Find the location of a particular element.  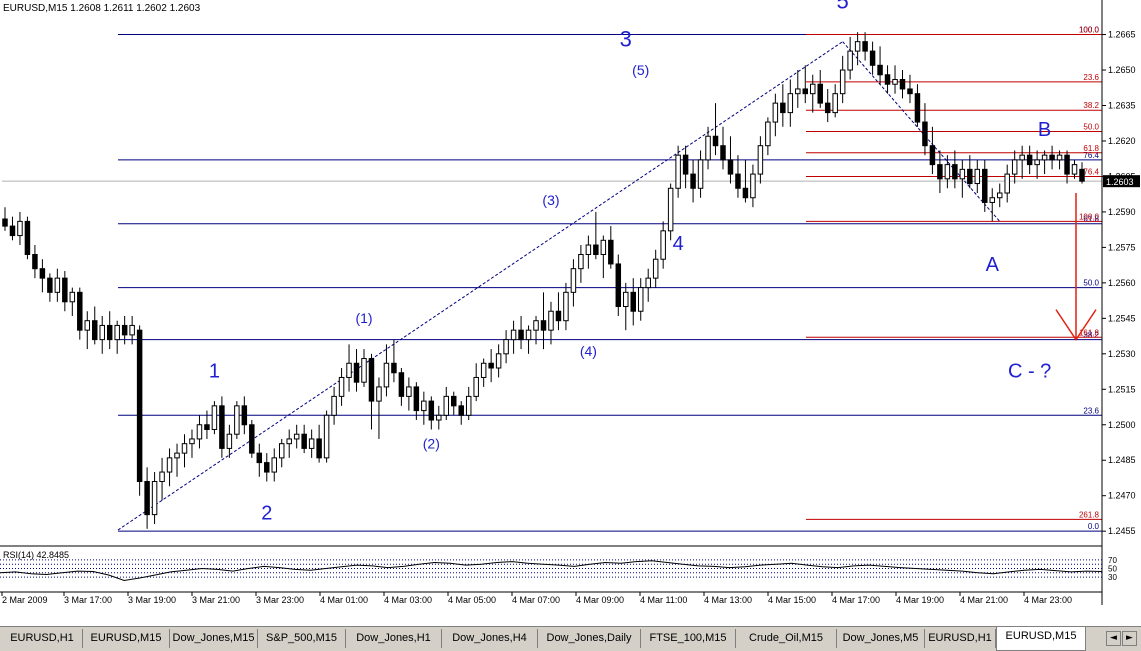

tab-dow-jones-h4: Dow_Jones,H4 is located at coordinates (490, 638).